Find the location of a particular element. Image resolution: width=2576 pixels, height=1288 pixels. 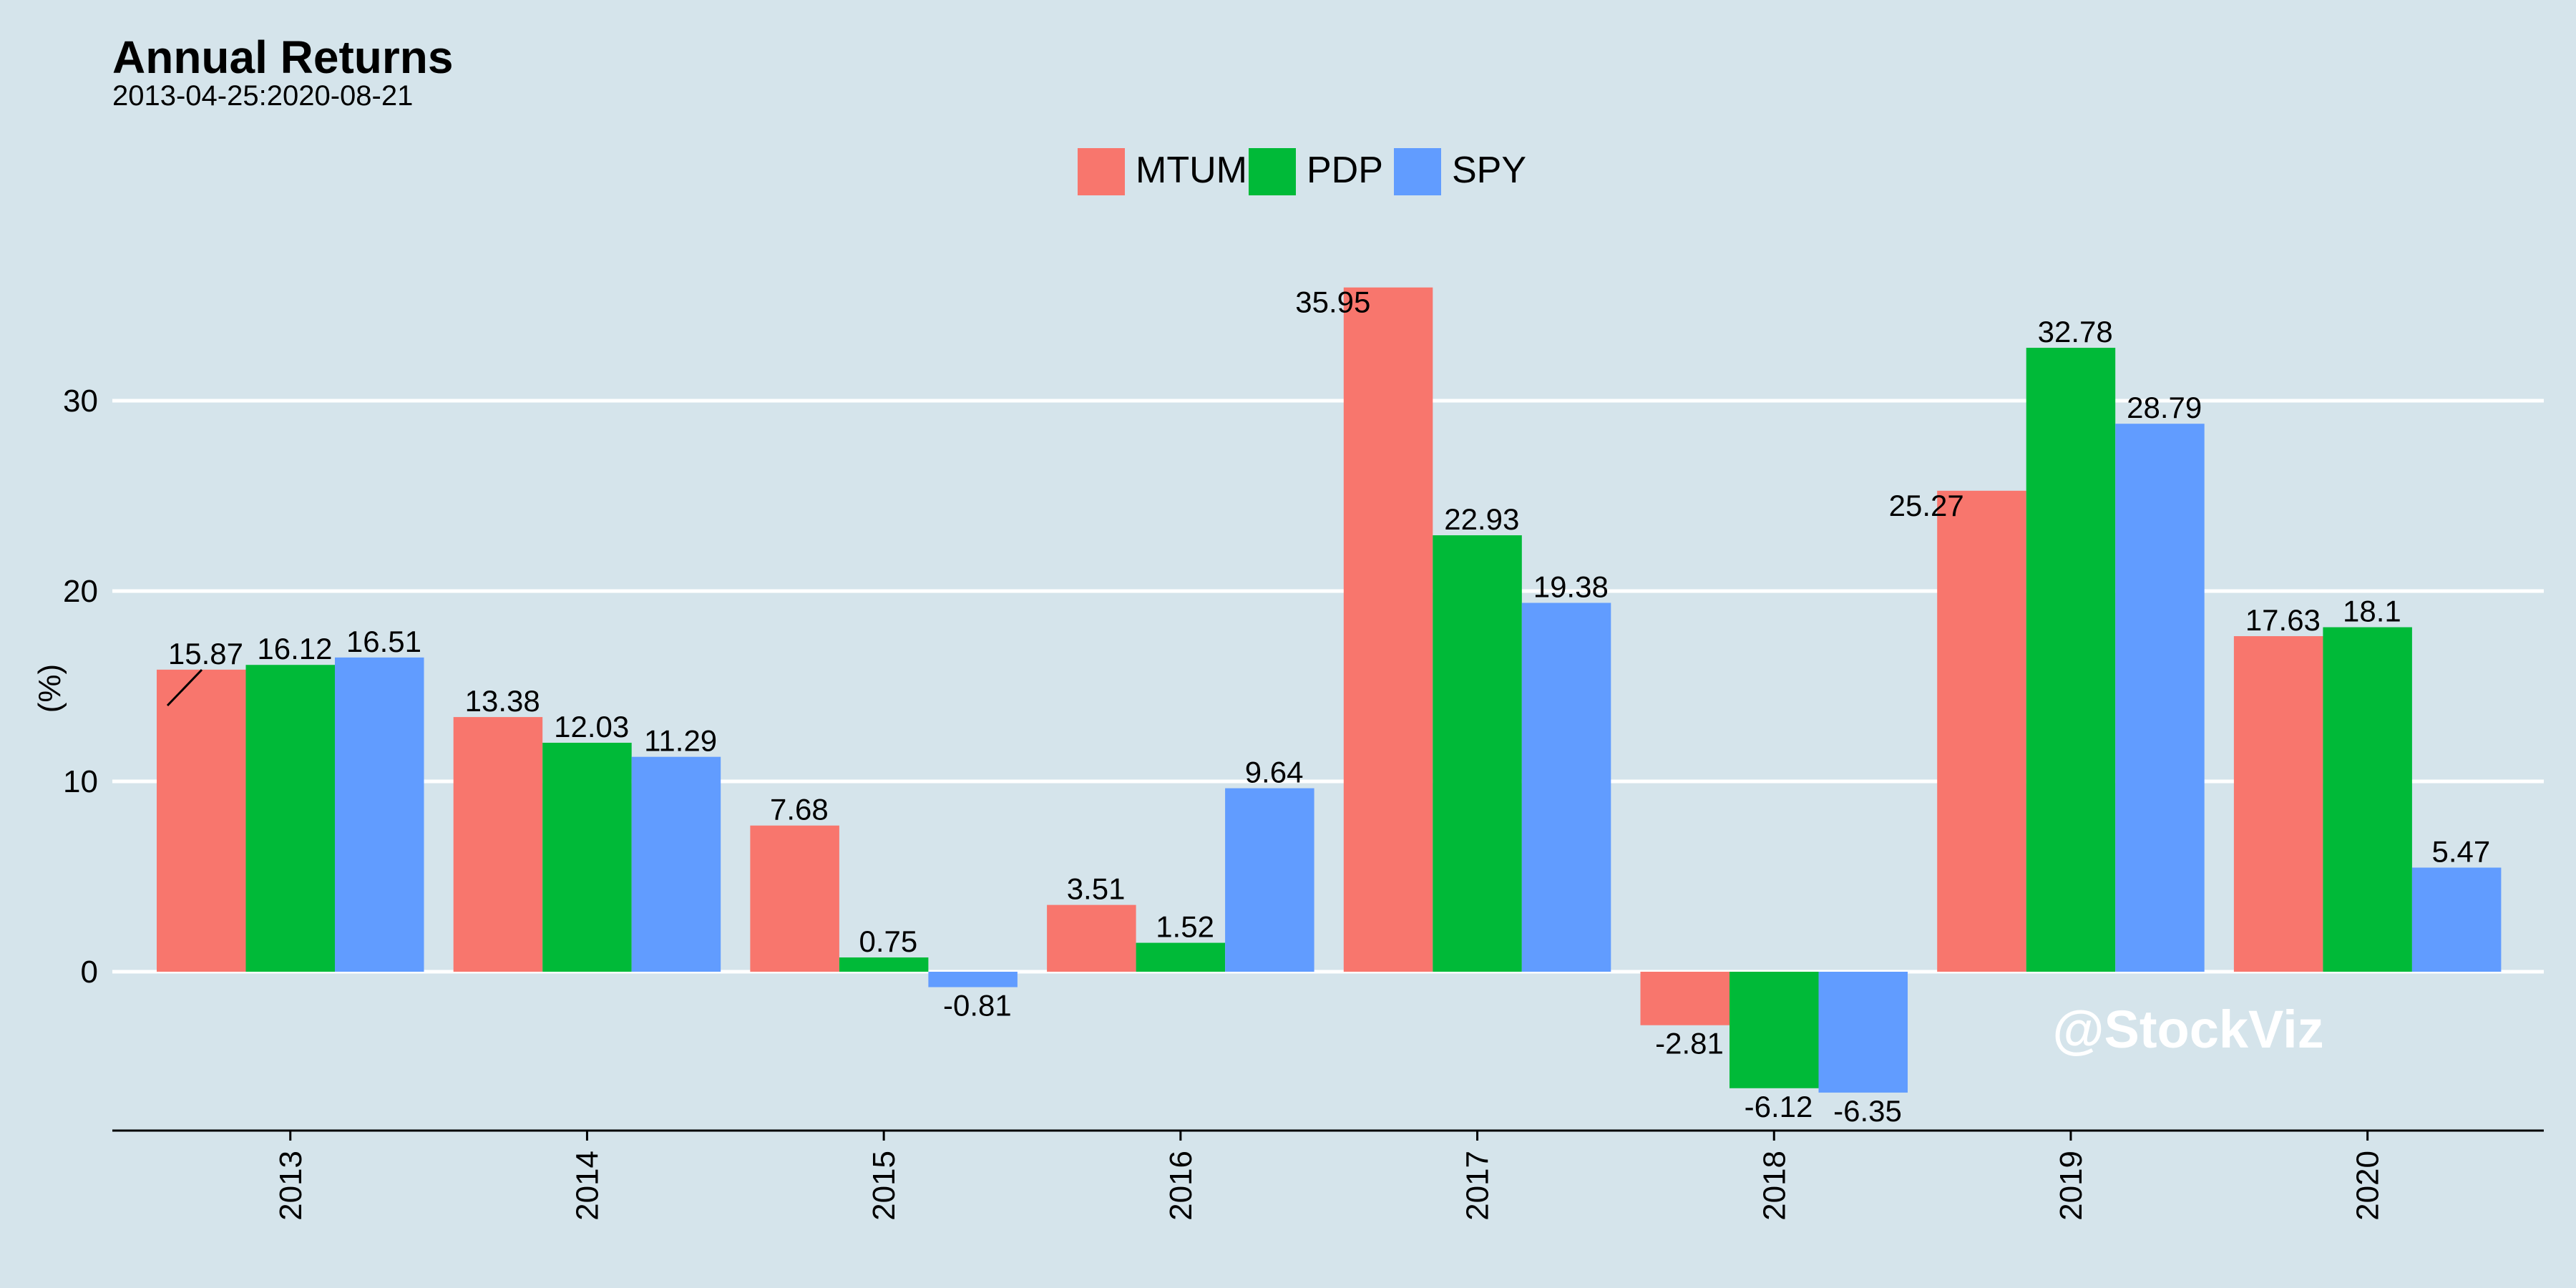

bar-spy-2016 is located at coordinates (1269, 880).